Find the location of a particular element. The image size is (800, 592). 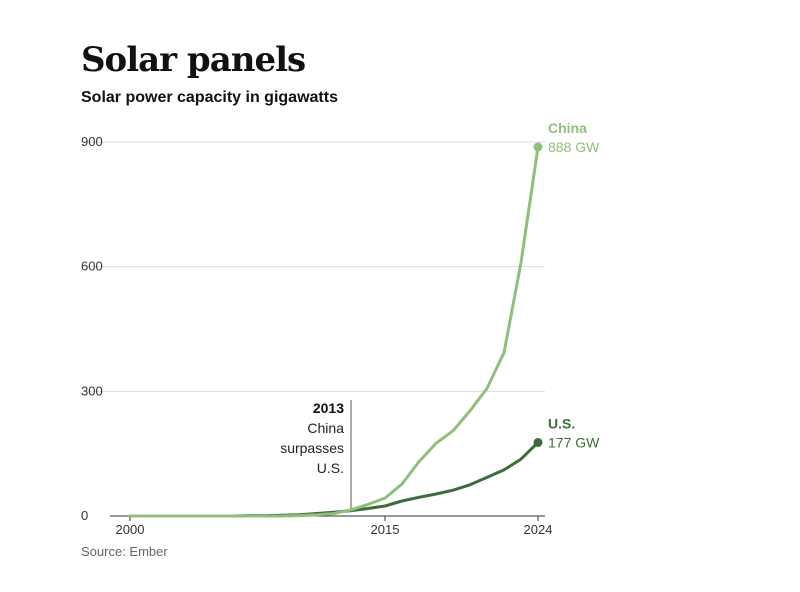

y-tick-label-0: 0 is located at coordinates (84, 515).